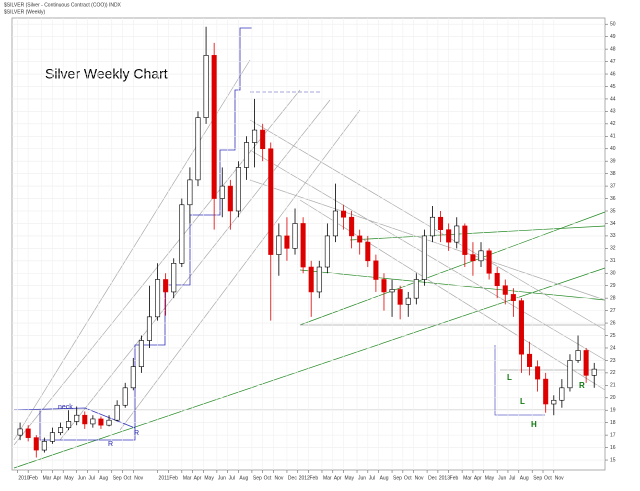 The width and height of the screenshot is (640, 491). What do you see at coordinates (613, 99) in the screenshot?
I see `y-tick-label: 44` at bounding box center [613, 99].